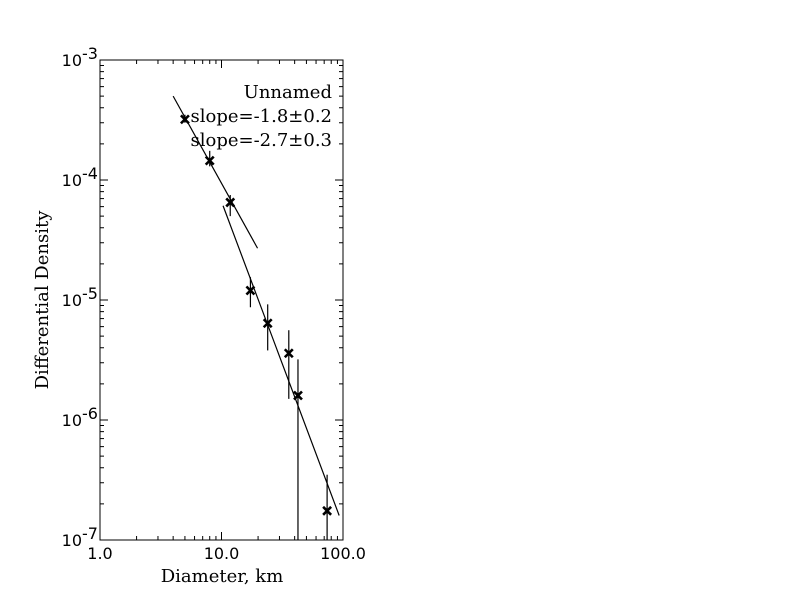 The height and width of the screenshot is (600, 800). I want to click on y-tick-exponent: -6, so click(90, 413).